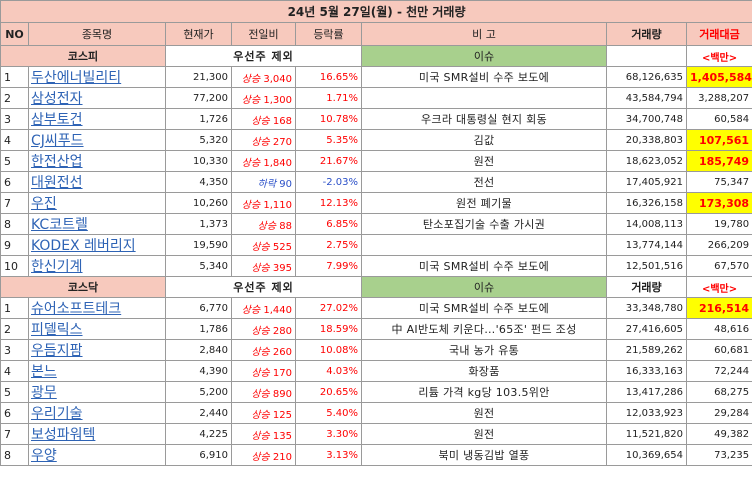  I want to click on table-row: 7 보성파워텍 4,225 상승 135 3.30% 원전 11,521,820 49,382, so click(376, 434).